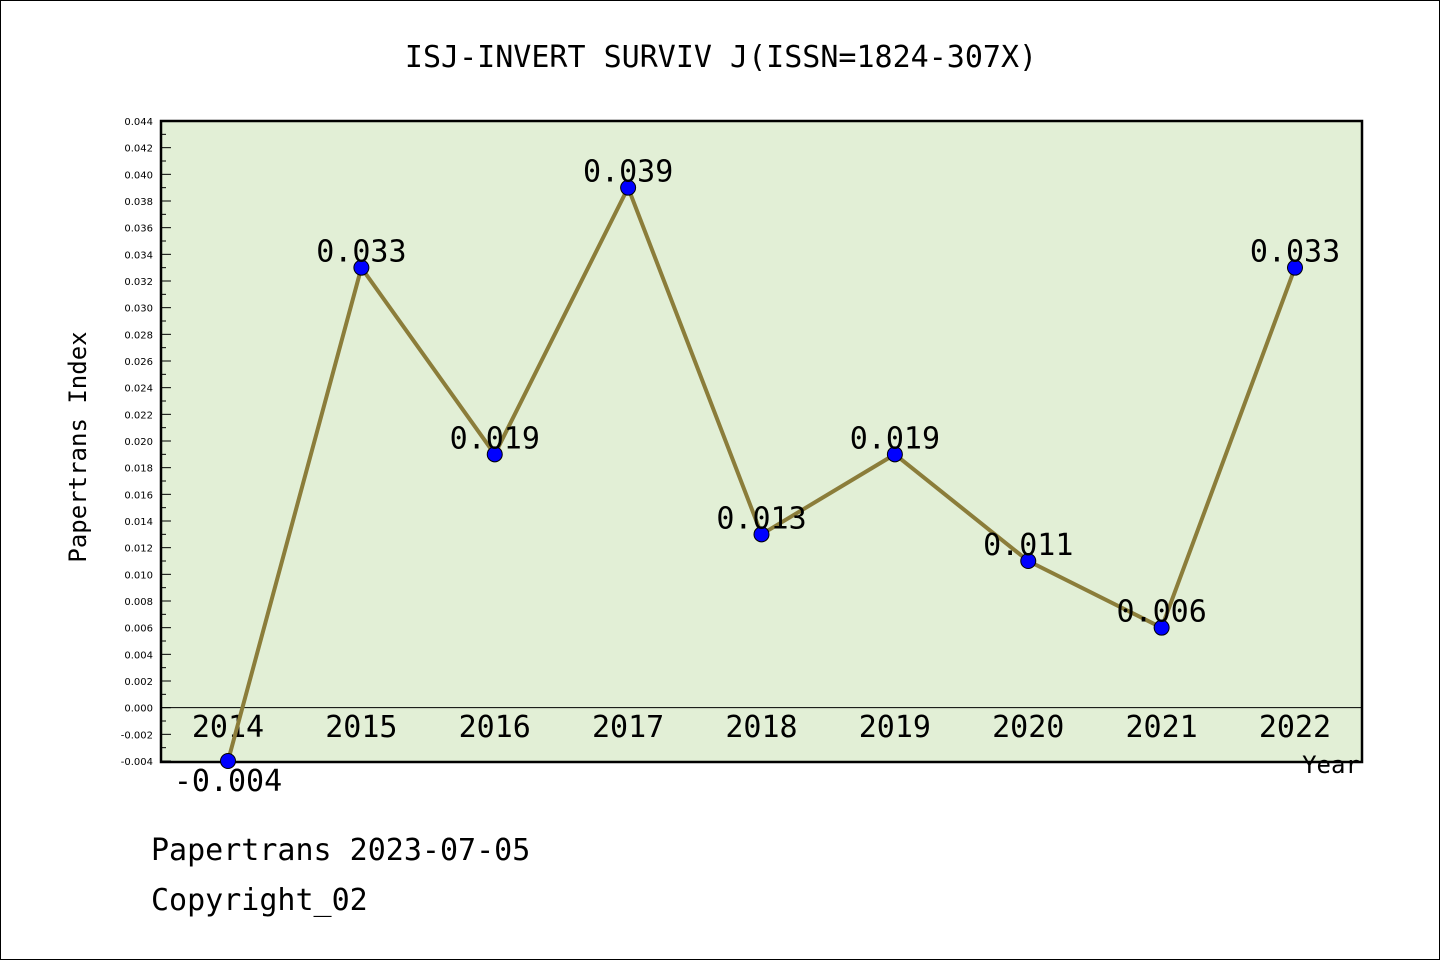 The width and height of the screenshot is (1440, 961). Describe the element at coordinates (138, 469) in the screenshot. I see `y-tick-label: 0.018` at that location.